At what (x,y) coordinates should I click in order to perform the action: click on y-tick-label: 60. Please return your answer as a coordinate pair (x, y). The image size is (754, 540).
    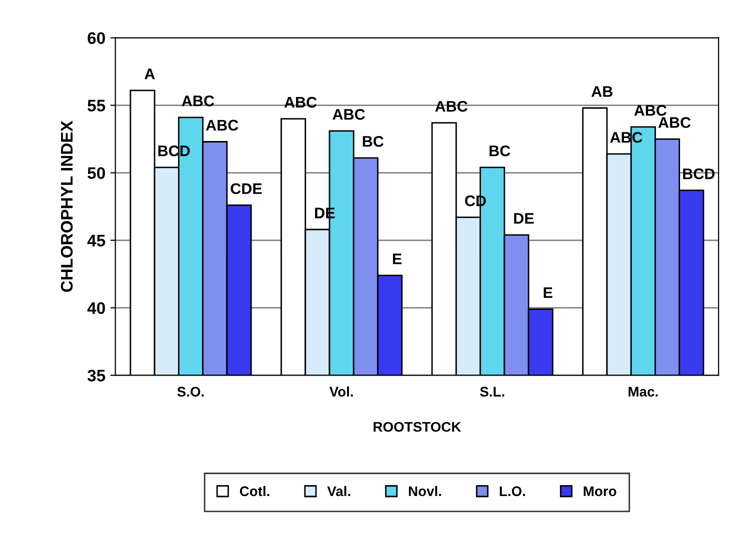
    Looking at the image, I should click on (96, 38).